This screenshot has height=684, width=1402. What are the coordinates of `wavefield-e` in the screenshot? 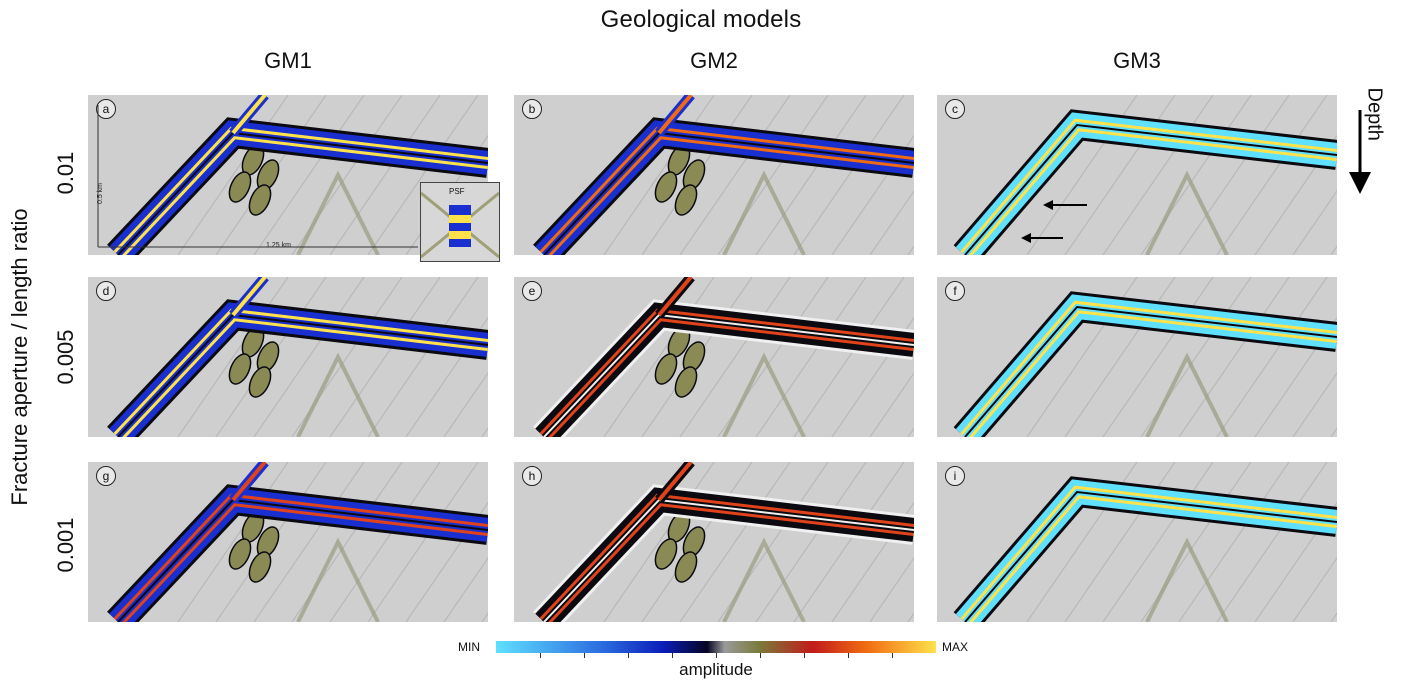 It's located at (723, 357).